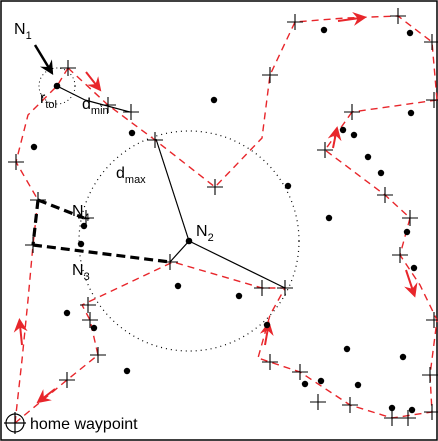 This screenshot has width=438, height=441. What do you see at coordinates (81, 272) in the screenshot?
I see `label-n3: N3` at bounding box center [81, 272].